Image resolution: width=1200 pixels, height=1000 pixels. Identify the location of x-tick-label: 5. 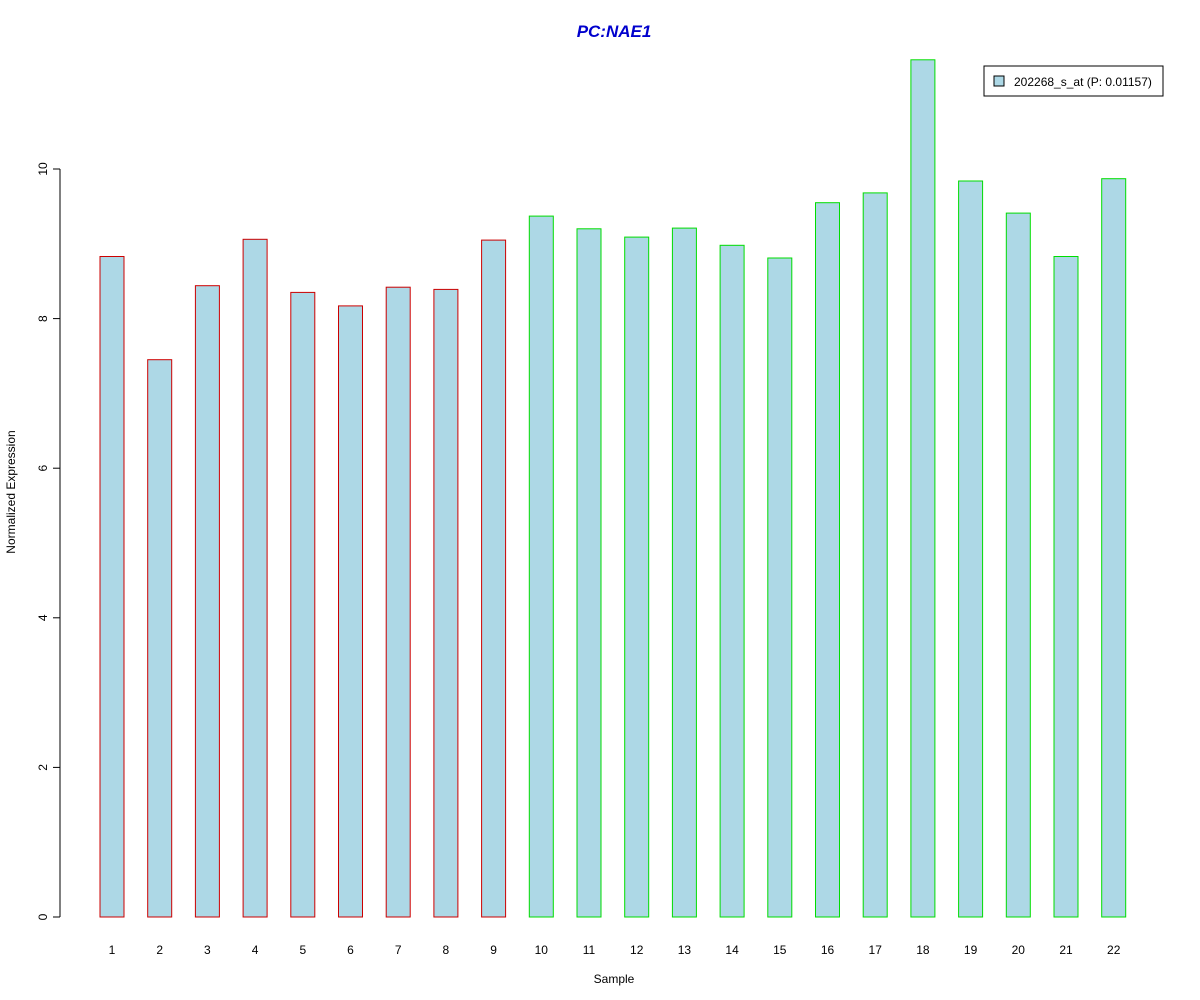
(302, 950).